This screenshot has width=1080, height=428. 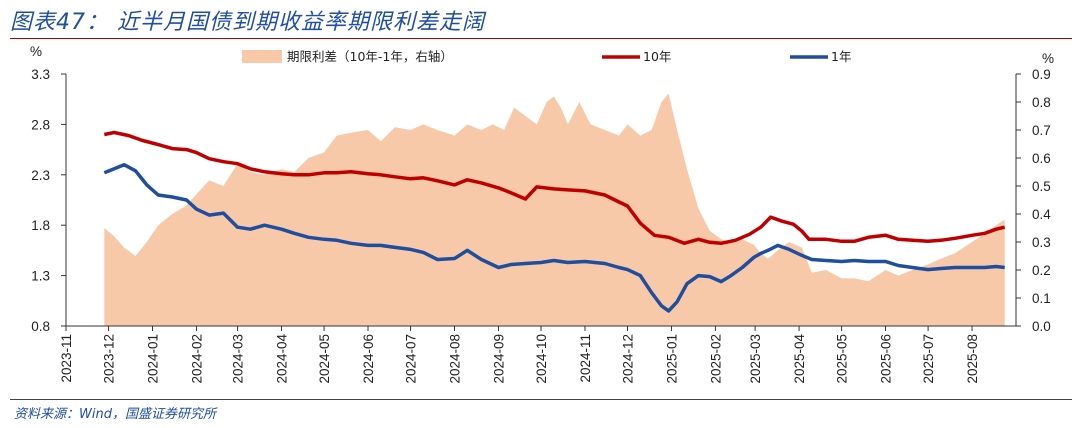 I want to click on x-tick-label: 2024-10, so click(x=541, y=359).